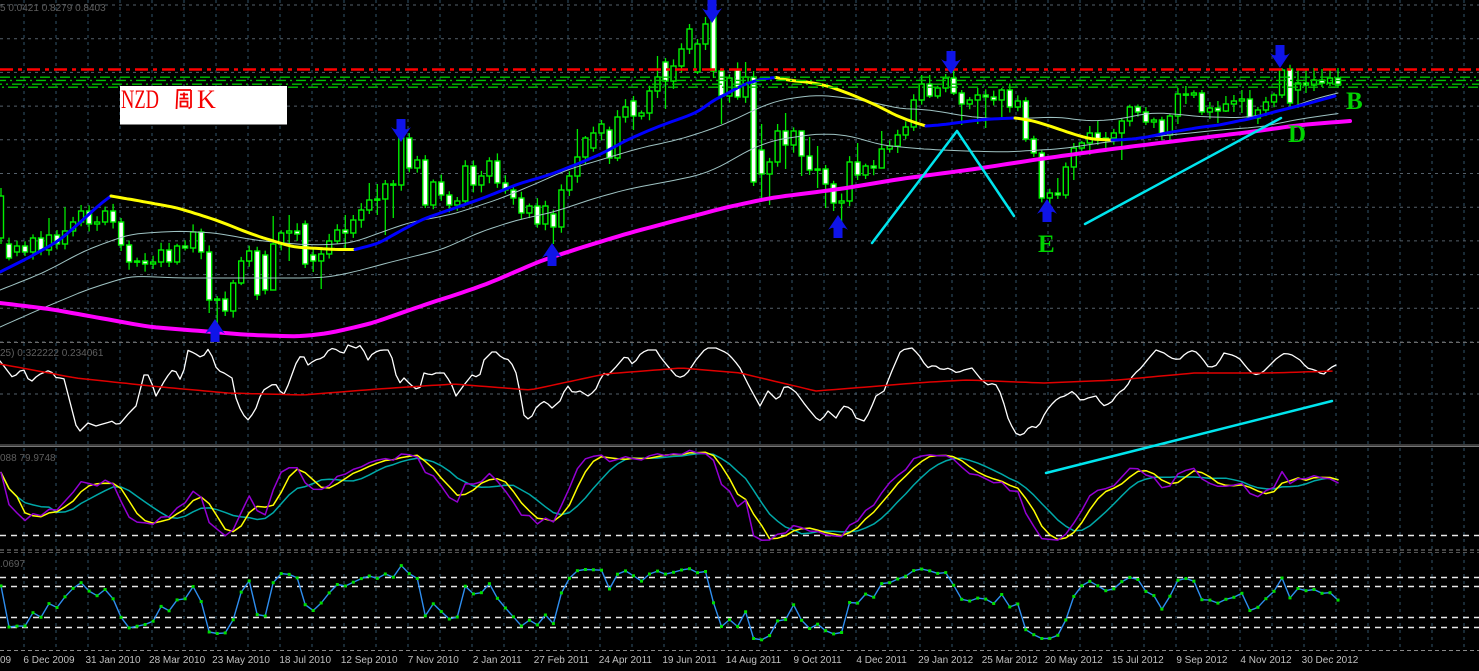 The image size is (1479, 671). I want to click on svg-text: K, so click(206, 99).